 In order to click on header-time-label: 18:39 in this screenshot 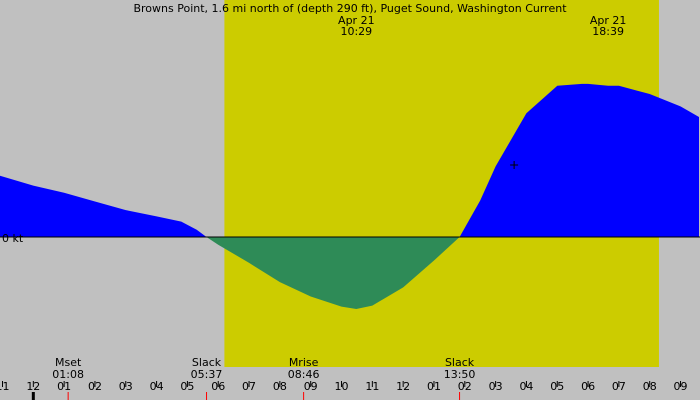, I will do `click(608, 31)`.